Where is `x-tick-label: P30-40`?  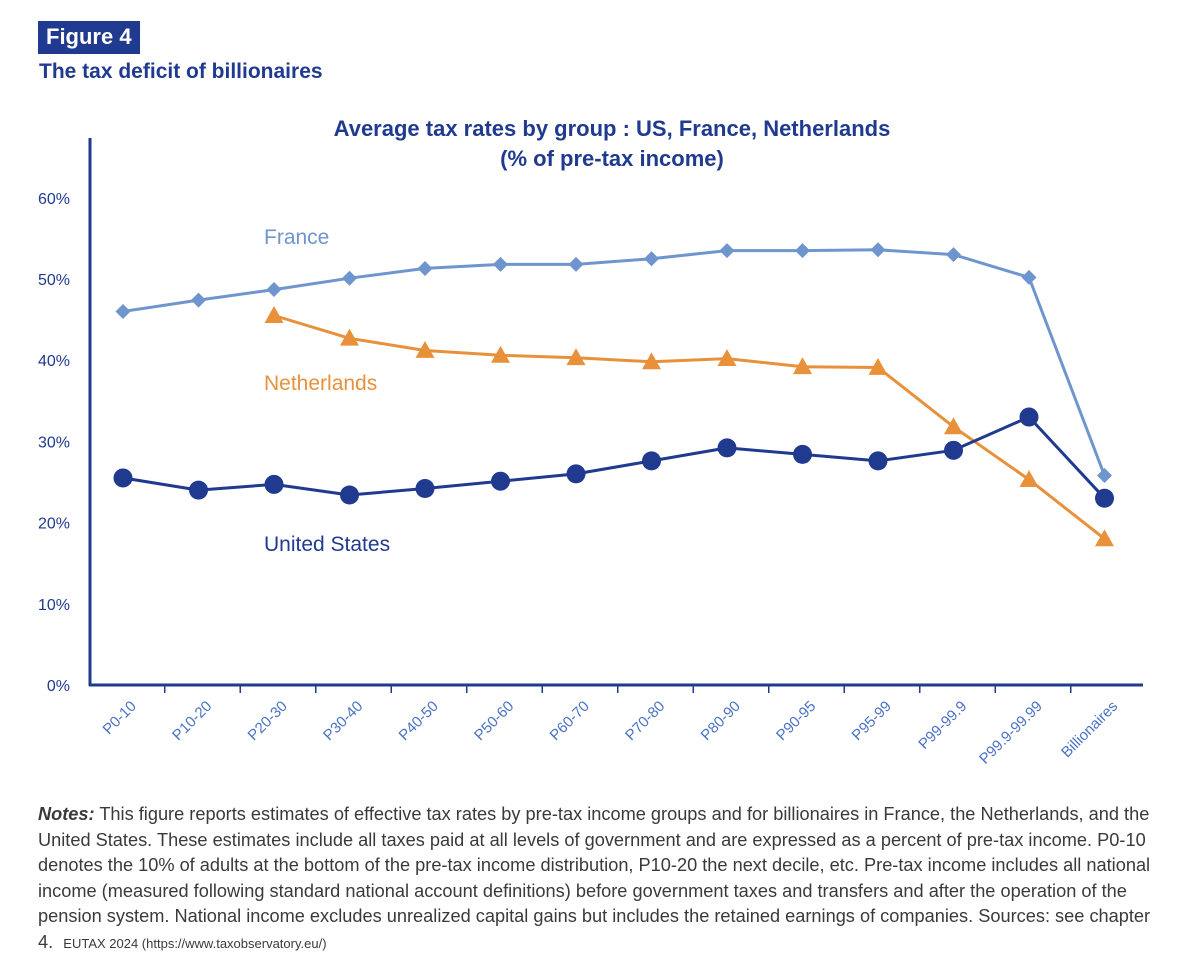 x-tick-label: P30-40 is located at coordinates (343, 721).